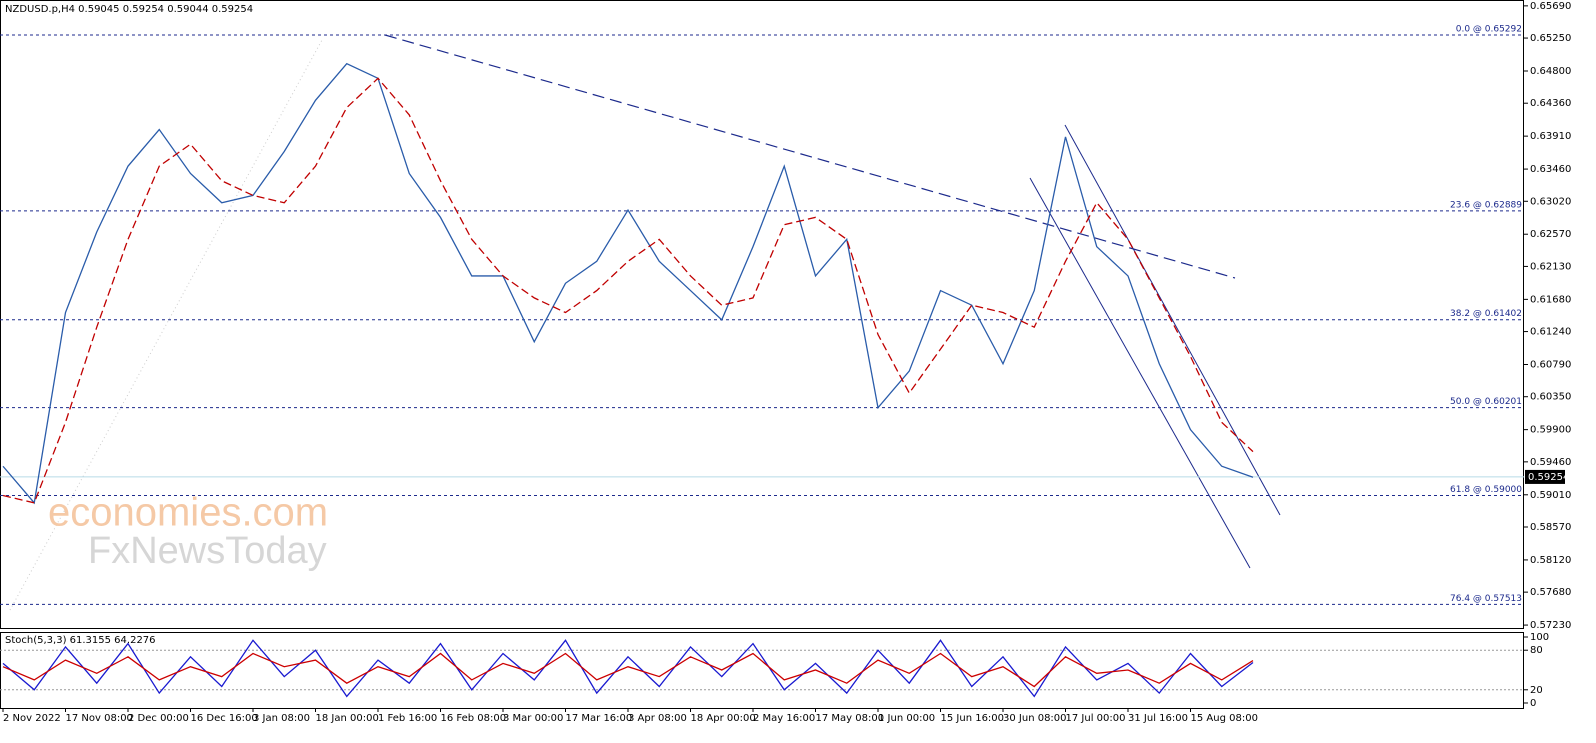 The image size is (1596, 743). What do you see at coordinates (1550, 6) in the screenshot?
I see `y-tick-label: 0.65690` at bounding box center [1550, 6].